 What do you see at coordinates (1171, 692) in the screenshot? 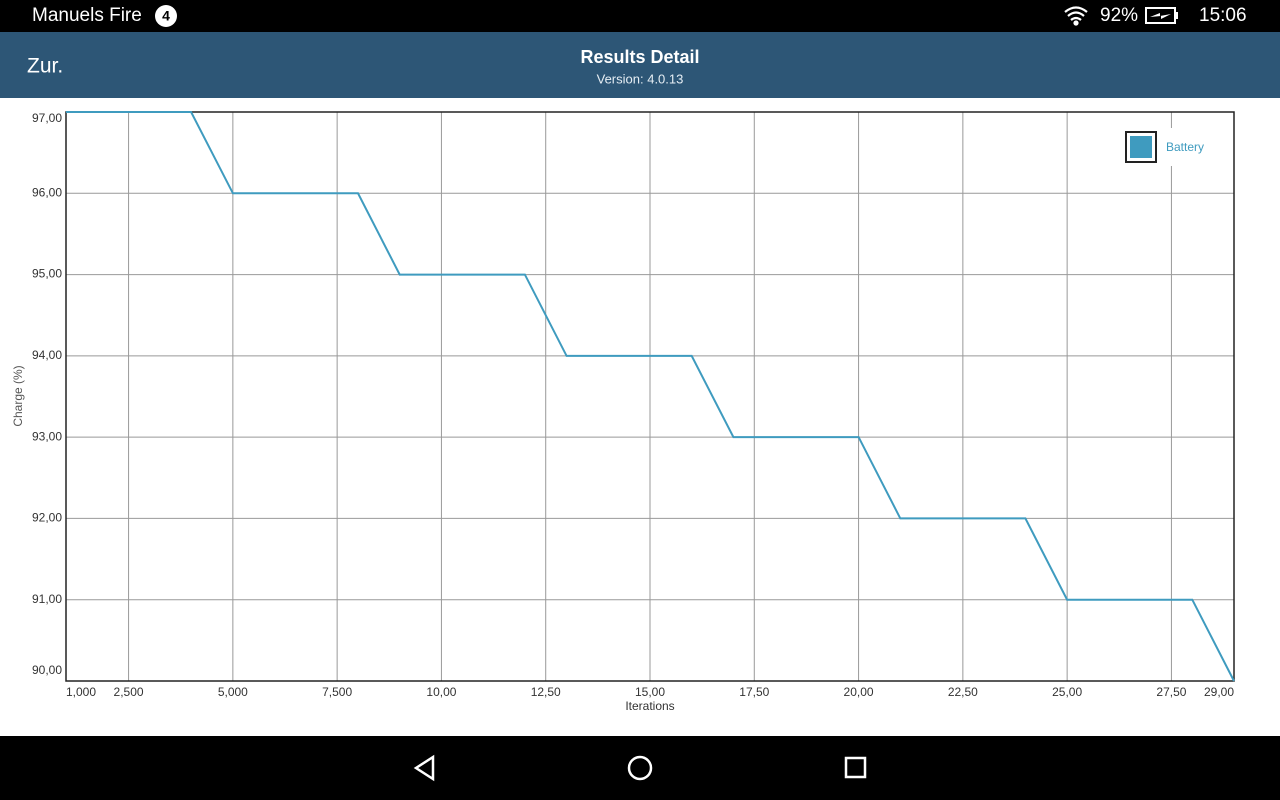
I see `x-tick-label: 27,50` at bounding box center [1171, 692].